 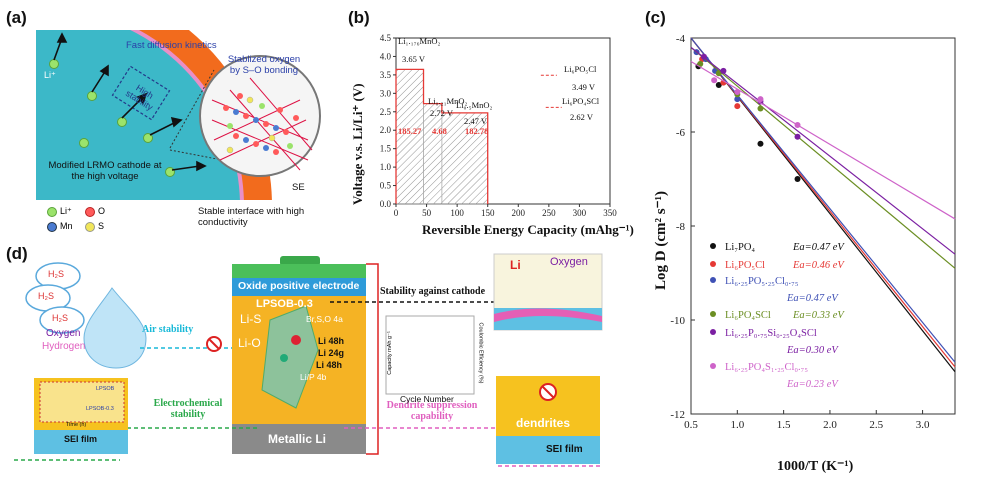 I want to click on legend-o-dot, so click(x=90, y=212).